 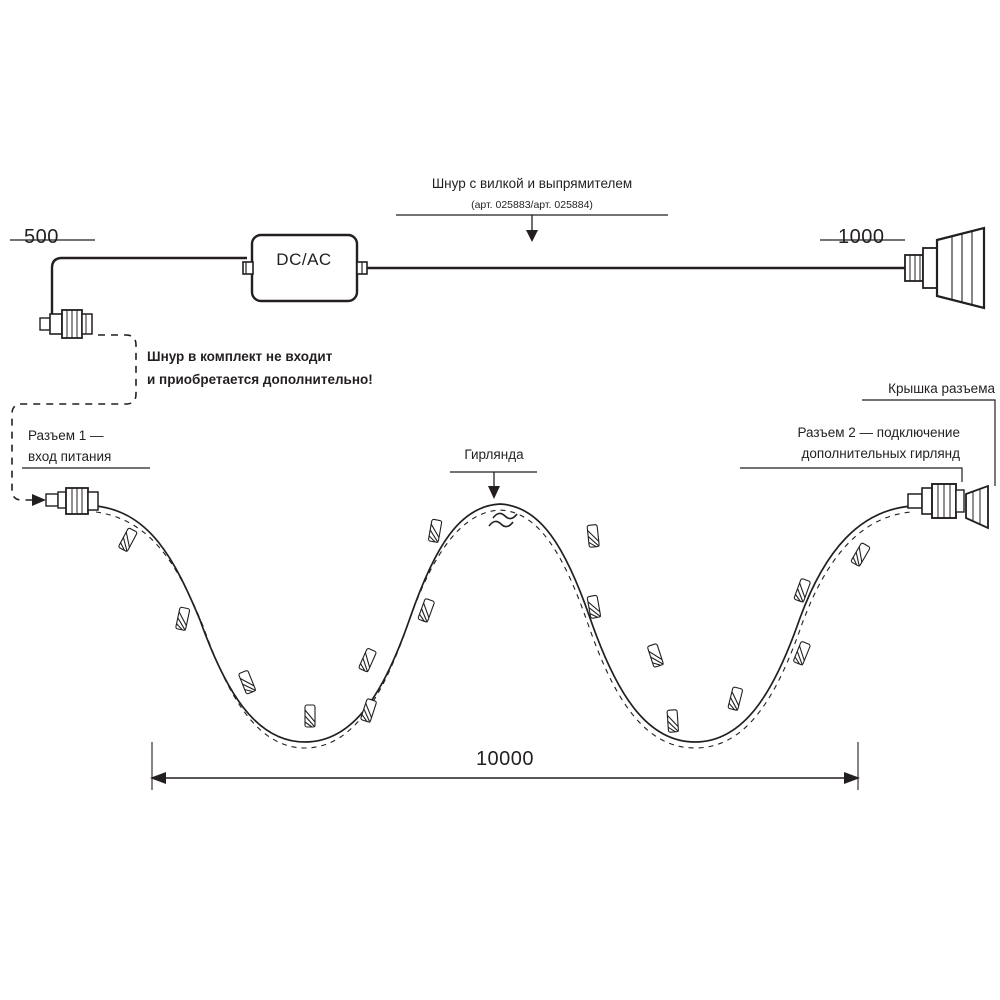 What do you see at coordinates (41, 237) in the screenshot?
I see `dimension-label-500: 500` at bounding box center [41, 237].